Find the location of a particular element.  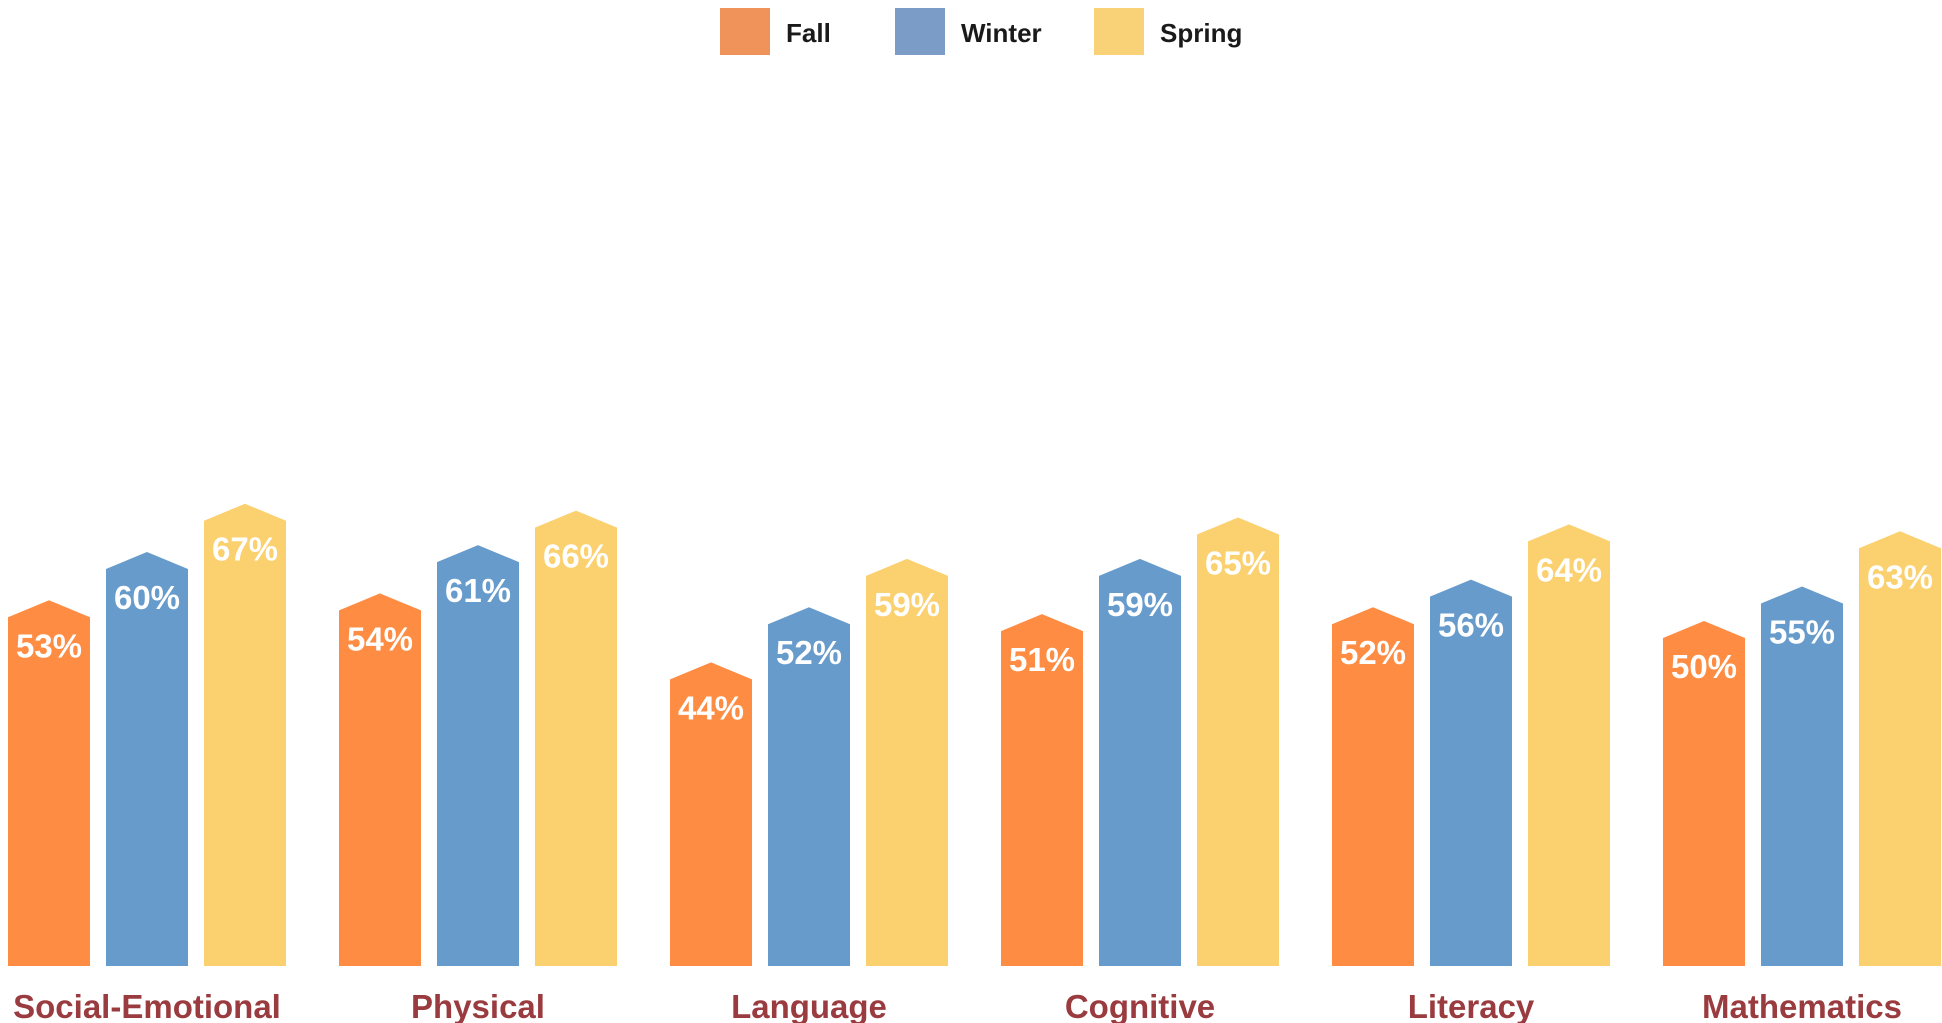

legend-swatch-spring is located at coordinates (1119, 31).